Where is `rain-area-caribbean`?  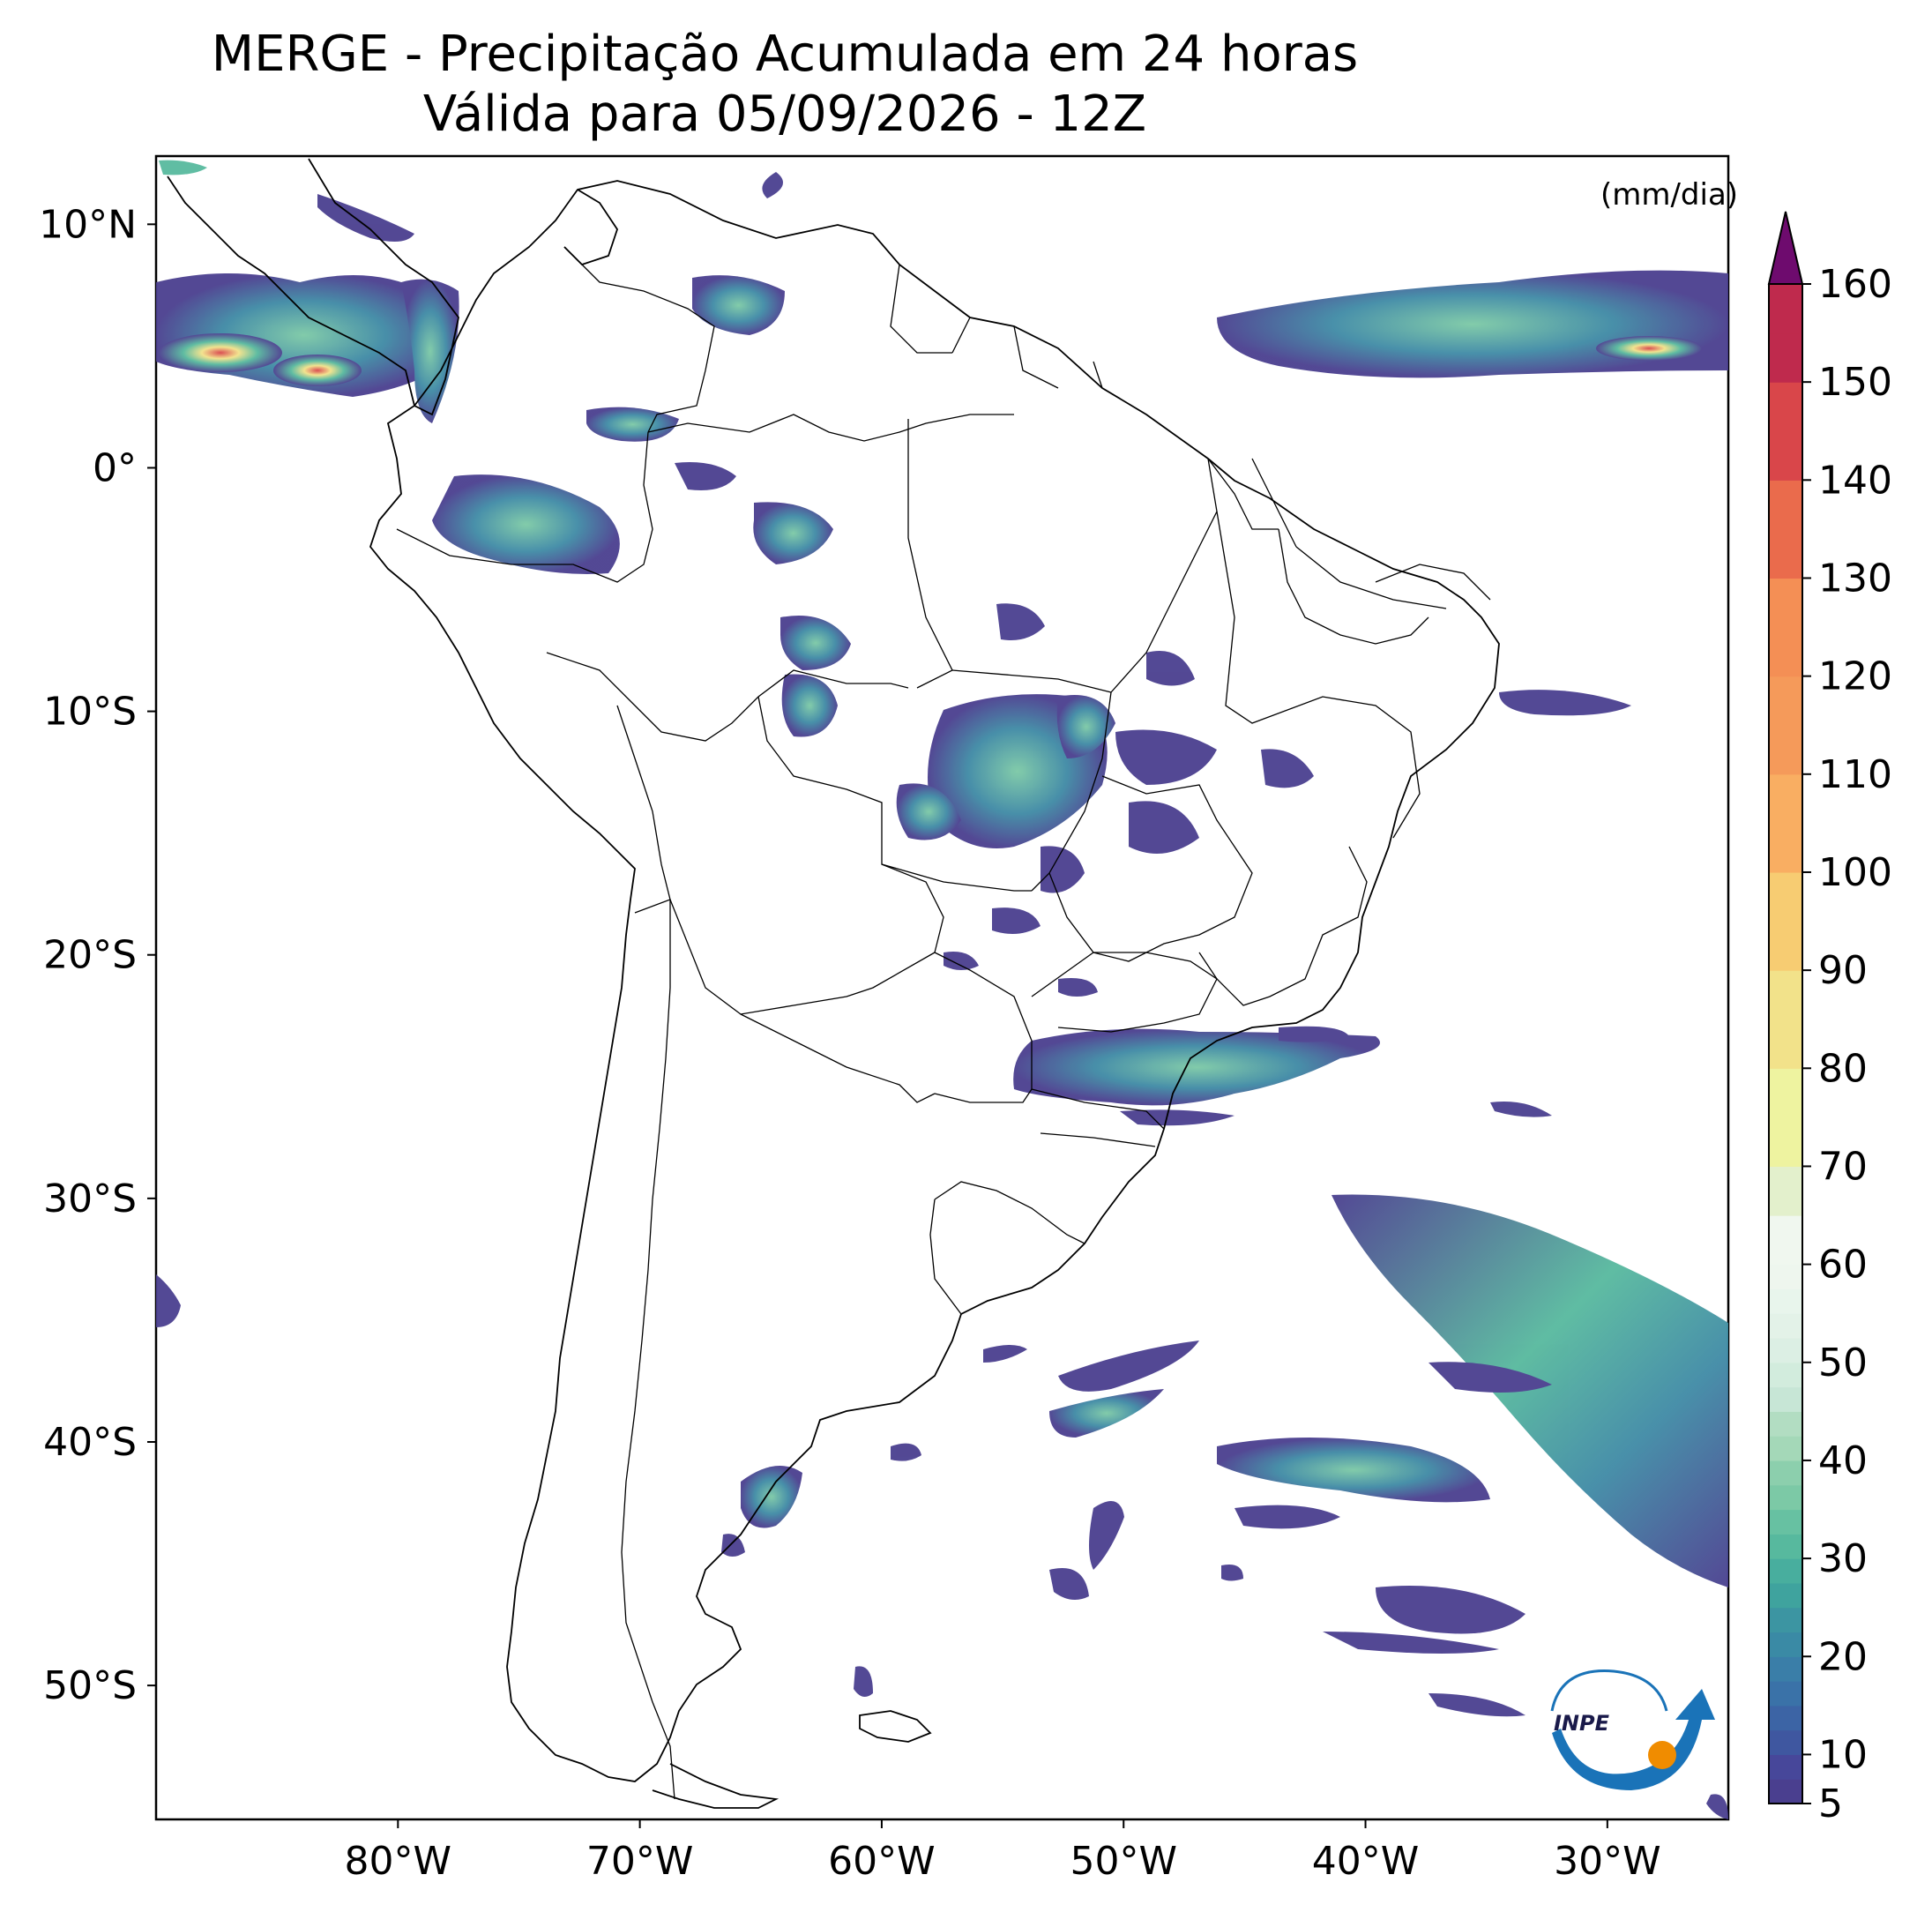 rain-area-caribbean is located at coordinates (365, 218).